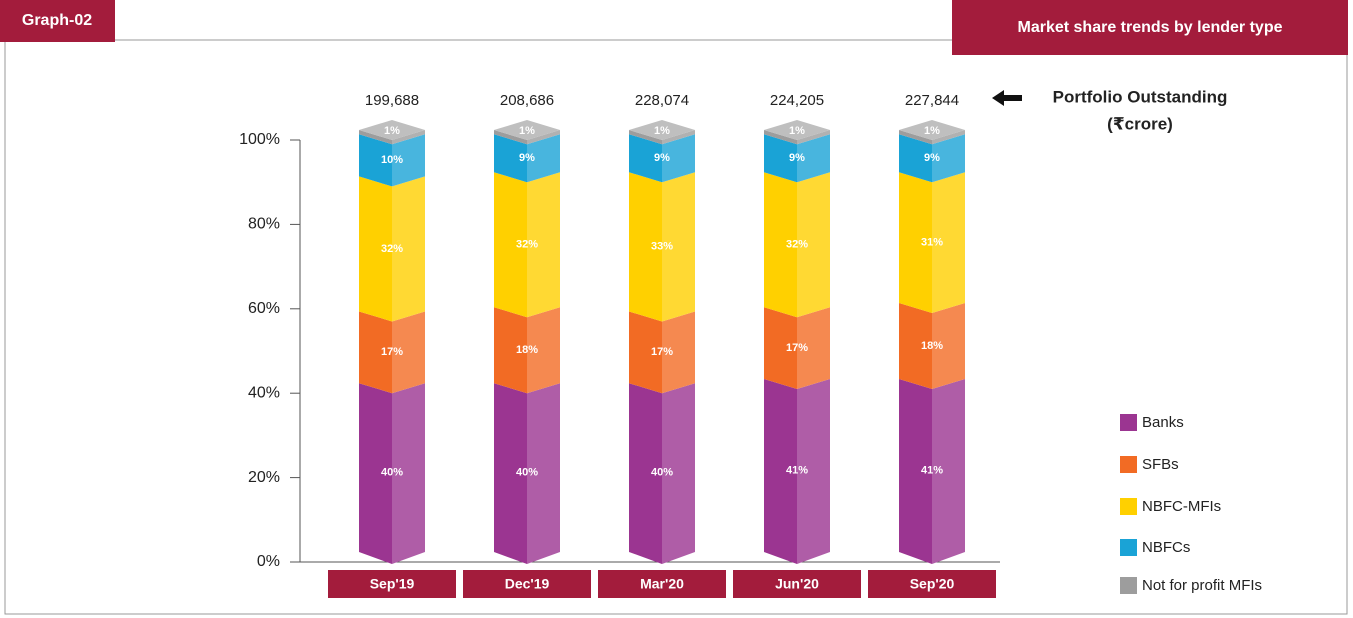 The image size is (1353, 618). What do you see at coordinates (268, 561) in the screenshot?
I see `y-tick-label: 0%` at bounding box center [268, 561].